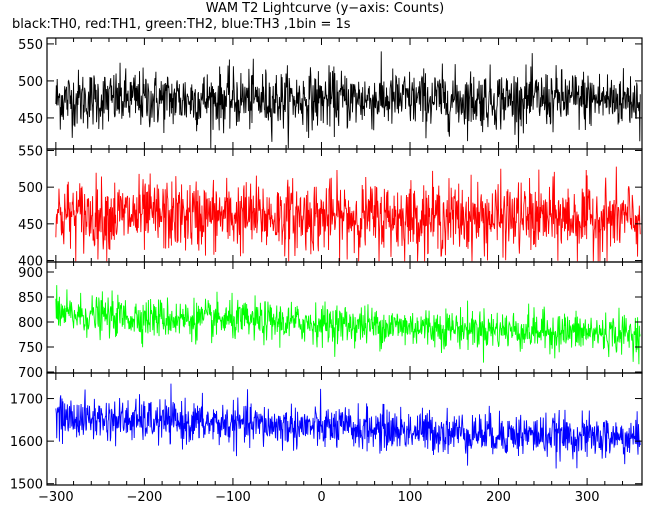 The height and width of the screenshot is (505, 650). I want to click on y-tick-label: 1500, so click(26, 485).